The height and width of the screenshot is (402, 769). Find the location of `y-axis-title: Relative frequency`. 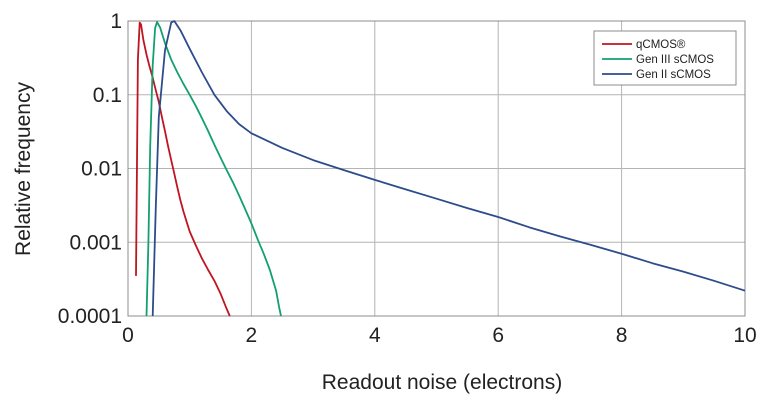

y-axis-title: Relative frequency is located at coordinates (23, 169).